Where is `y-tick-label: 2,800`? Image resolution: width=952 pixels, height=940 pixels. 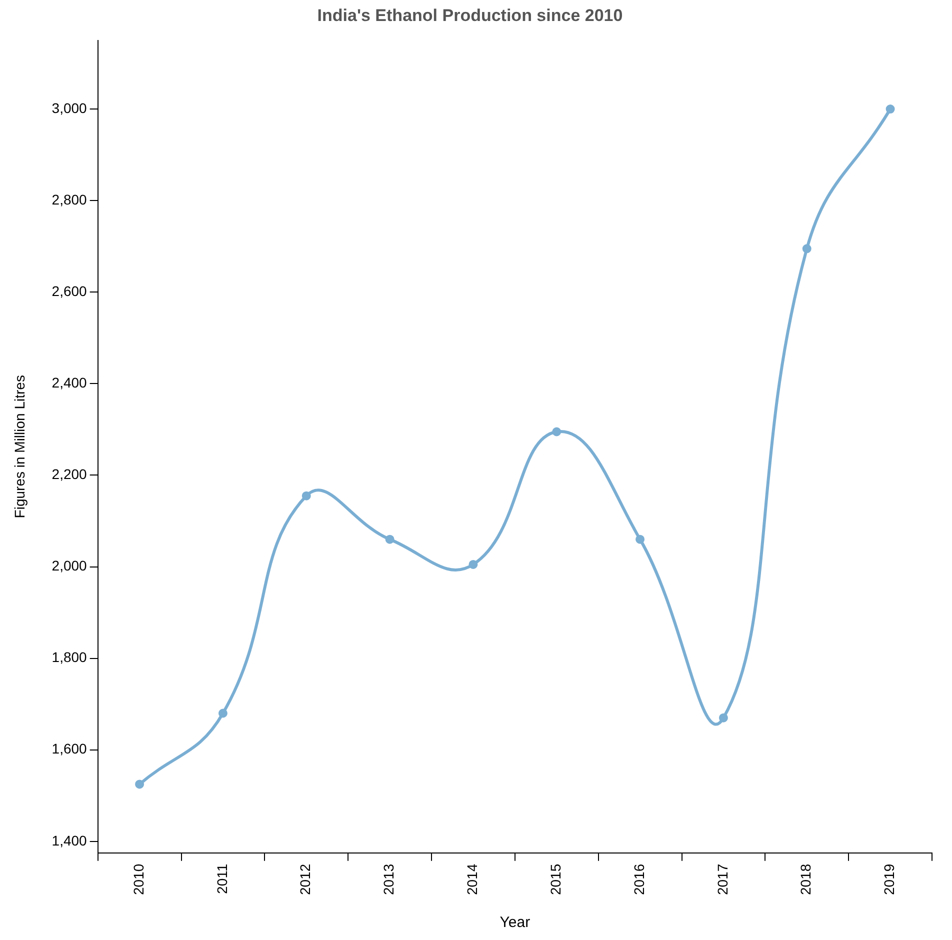
y-tick-label: 2,800 is located at coordinates (70, 199).